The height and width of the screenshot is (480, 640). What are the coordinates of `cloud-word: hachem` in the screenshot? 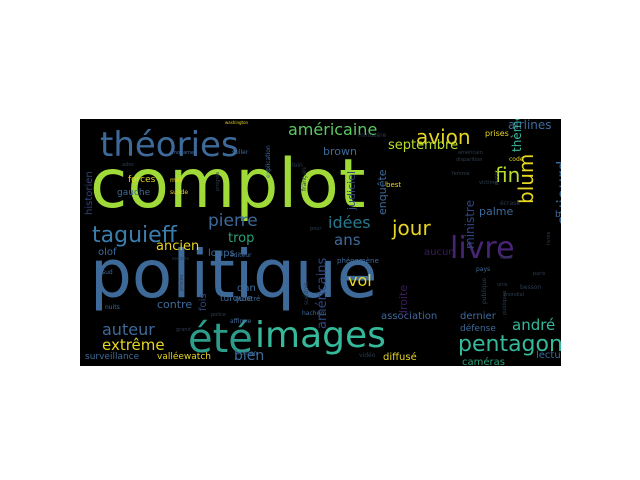 It's located at (314, 313).